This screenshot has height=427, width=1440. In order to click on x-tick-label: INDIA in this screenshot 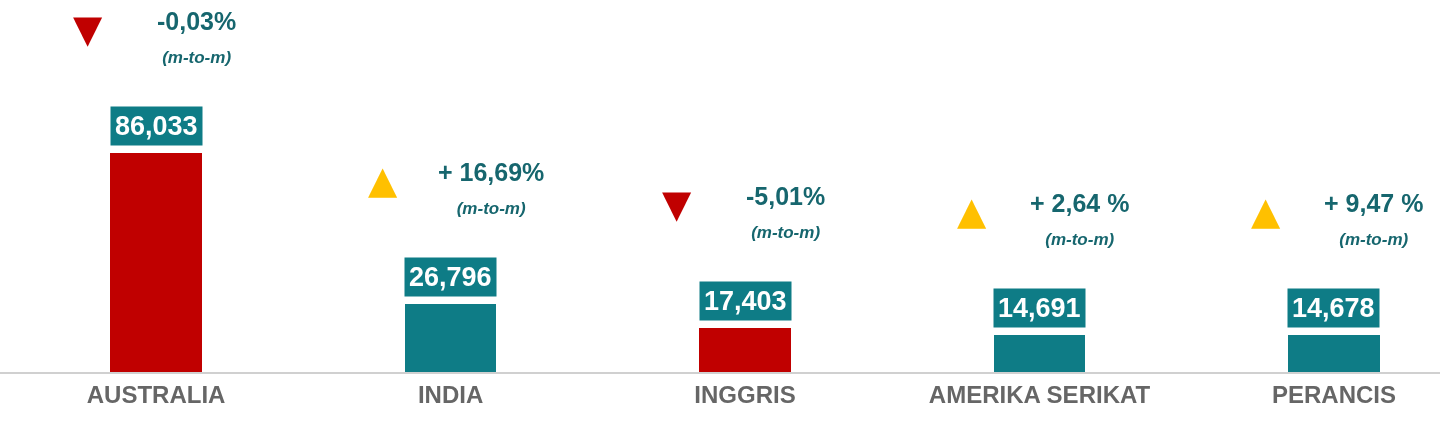, I will do `click(450, 394)`.